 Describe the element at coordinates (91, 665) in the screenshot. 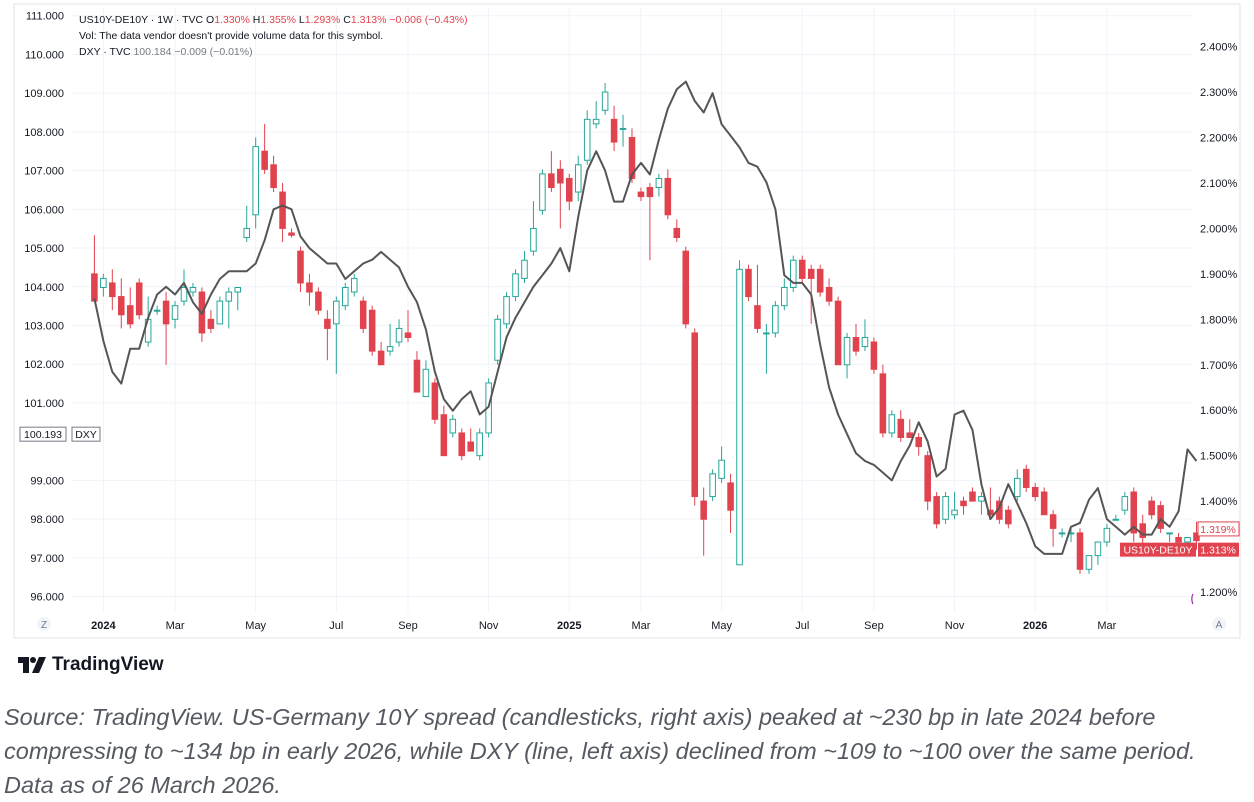

I see `tradingview-logo: TradingView` at that location.